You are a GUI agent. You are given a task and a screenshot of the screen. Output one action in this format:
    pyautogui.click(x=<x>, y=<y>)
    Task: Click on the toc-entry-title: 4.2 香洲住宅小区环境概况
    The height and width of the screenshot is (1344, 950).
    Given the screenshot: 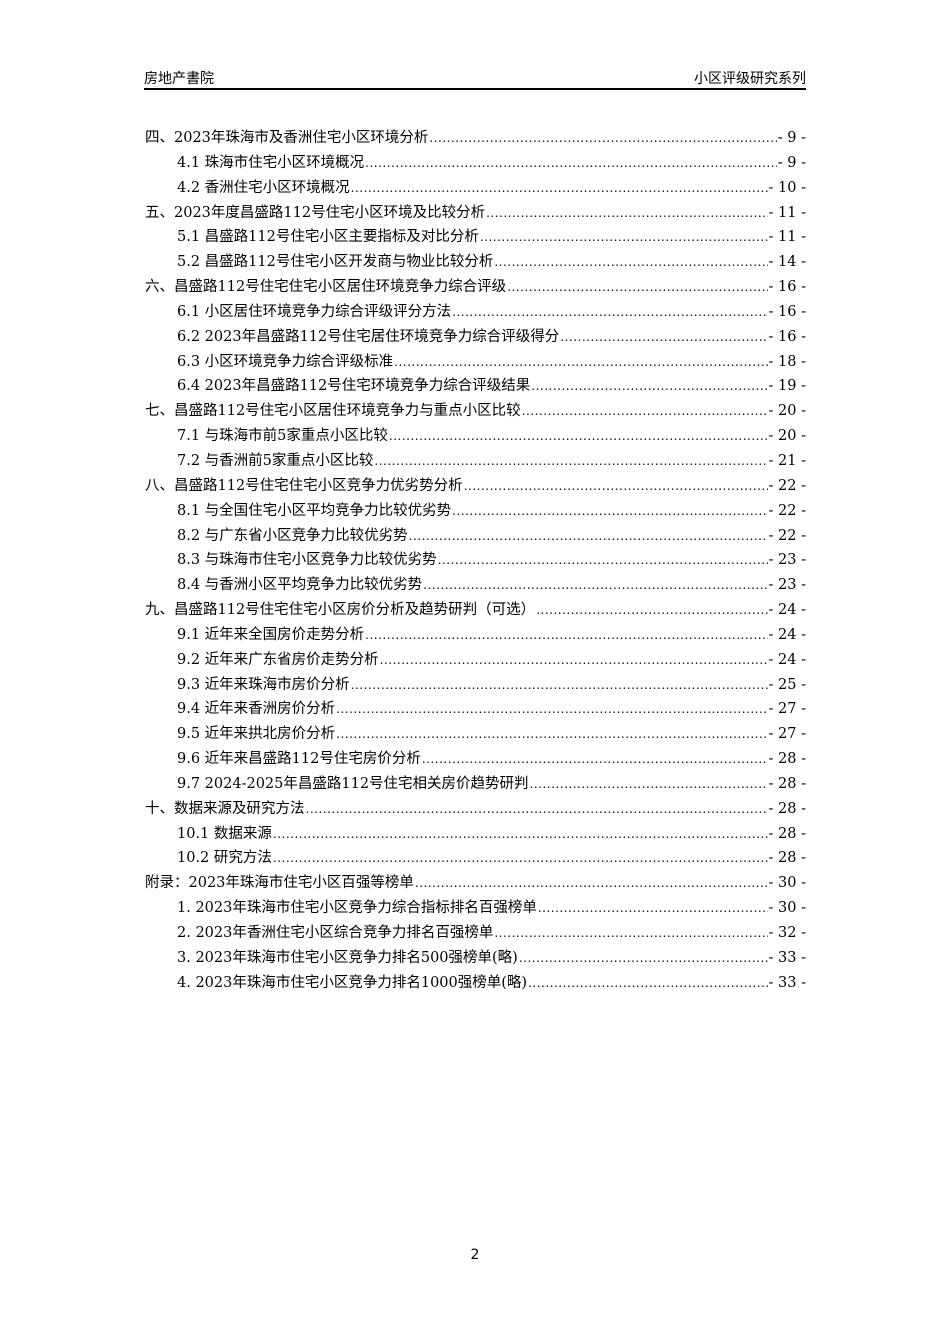 What is the action you would take?
    pyautogui.click(x=263, y=187)
    